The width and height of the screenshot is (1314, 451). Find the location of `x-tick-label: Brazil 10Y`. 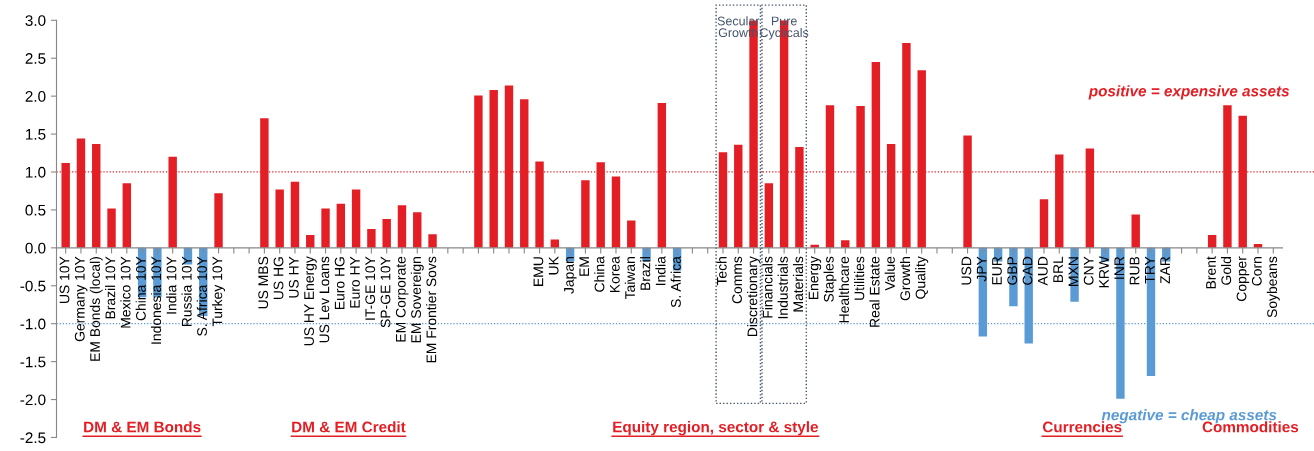

x-tick-label: Brazil 10Y is located at coordinates (110, 287).